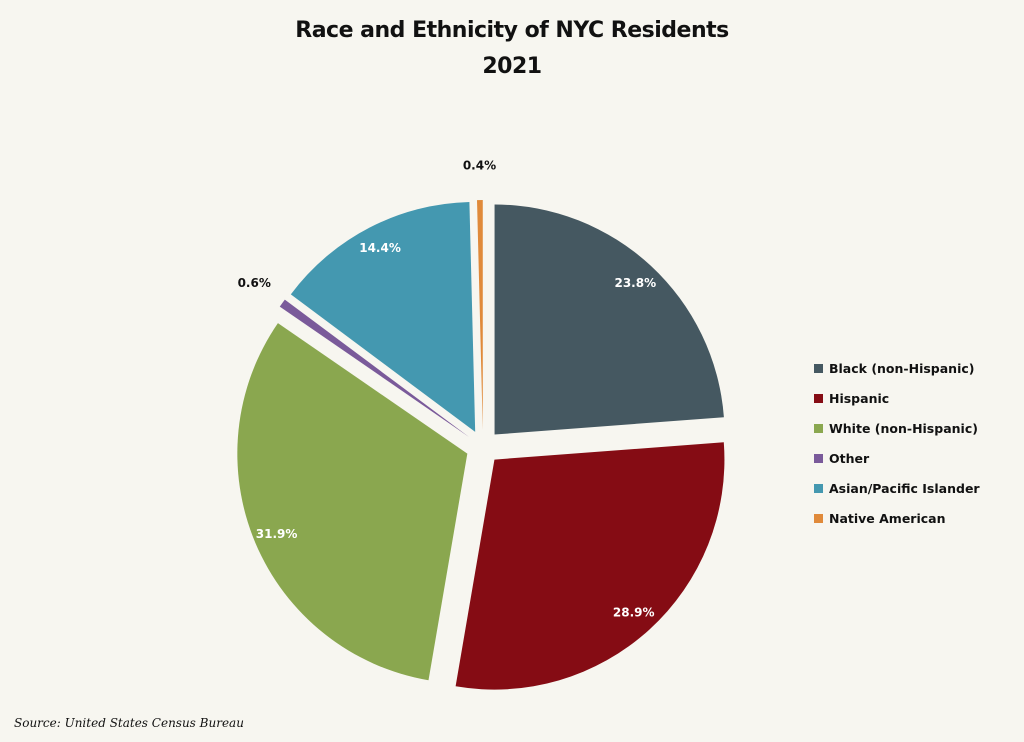 The image size is (1024, 742). I want to click on data-label: 28.9%, so click(634, 613).